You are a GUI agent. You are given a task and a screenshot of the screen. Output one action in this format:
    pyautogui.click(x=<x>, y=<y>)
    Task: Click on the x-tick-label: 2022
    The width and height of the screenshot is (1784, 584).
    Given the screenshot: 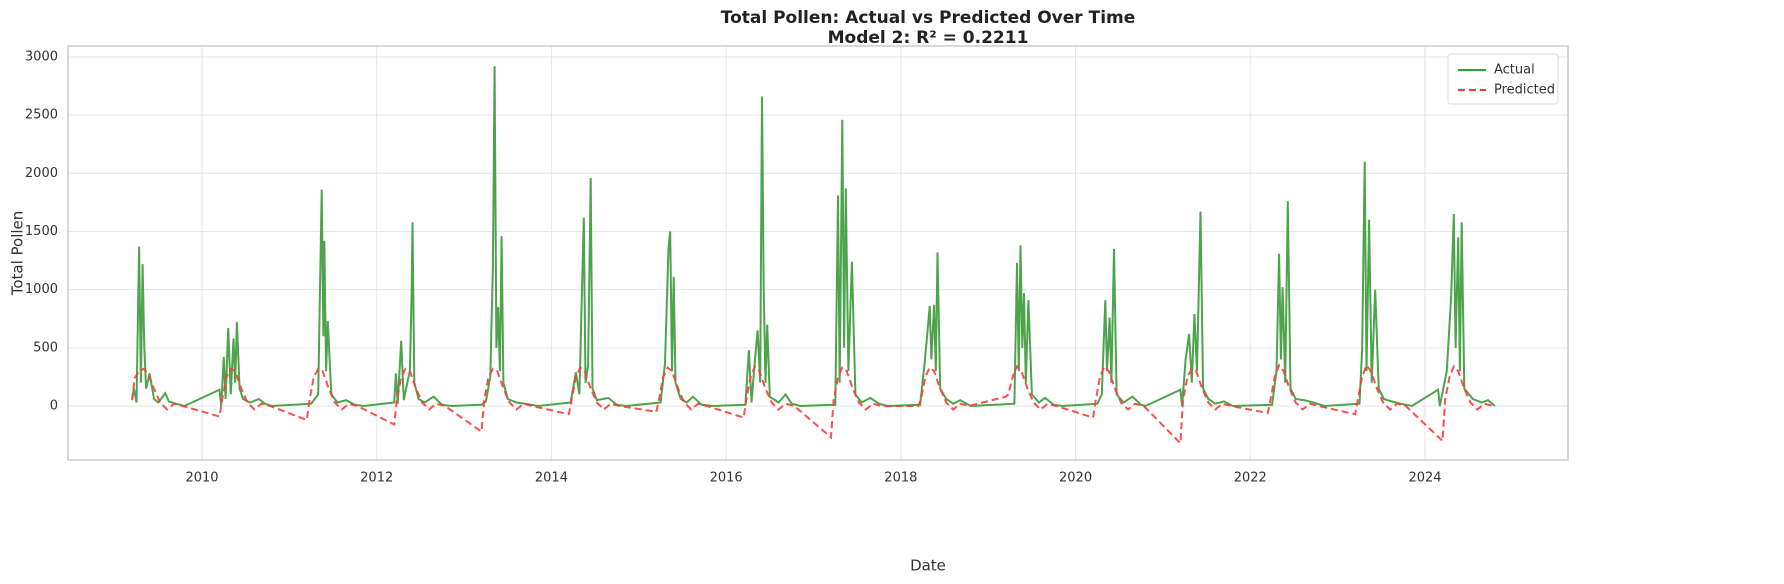 What is the action you would take?
    pyautogui.click(x=1250, y=478)
    